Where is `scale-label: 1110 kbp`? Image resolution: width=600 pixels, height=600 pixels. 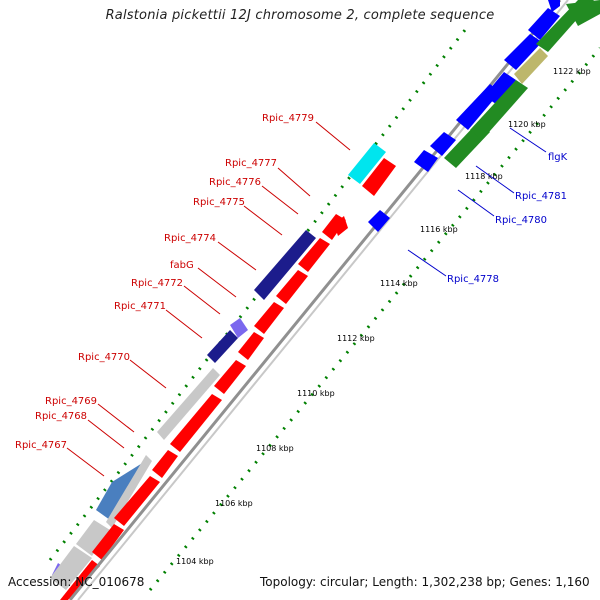 scale-label: 1110 kbp is located at coordinates (316, 393).